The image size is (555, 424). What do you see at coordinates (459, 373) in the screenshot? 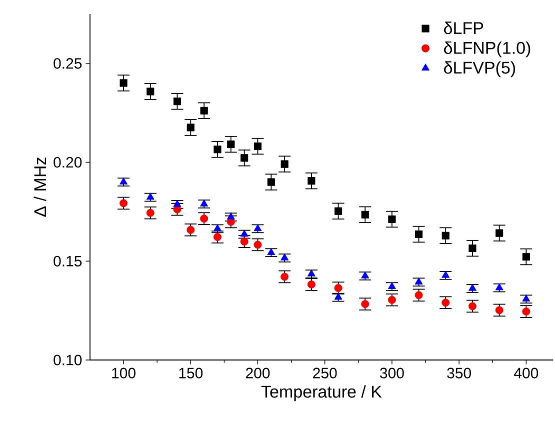
I see `x-tick-label: 350` at bounding box center [459, 373].